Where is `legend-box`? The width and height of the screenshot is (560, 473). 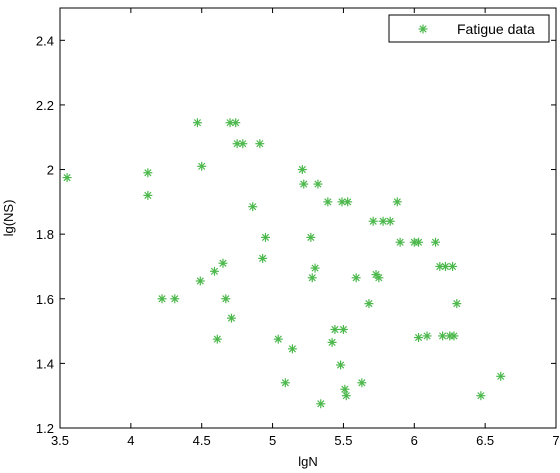
legend-box is located at coordinates (469, 28).